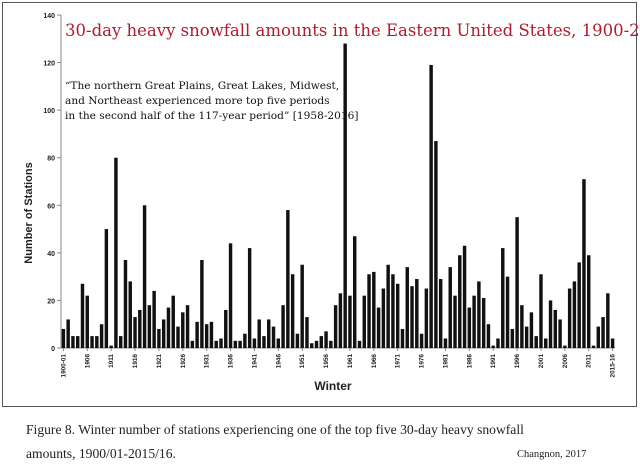  I want to click on bar-winter-1969, so click(393, 311).